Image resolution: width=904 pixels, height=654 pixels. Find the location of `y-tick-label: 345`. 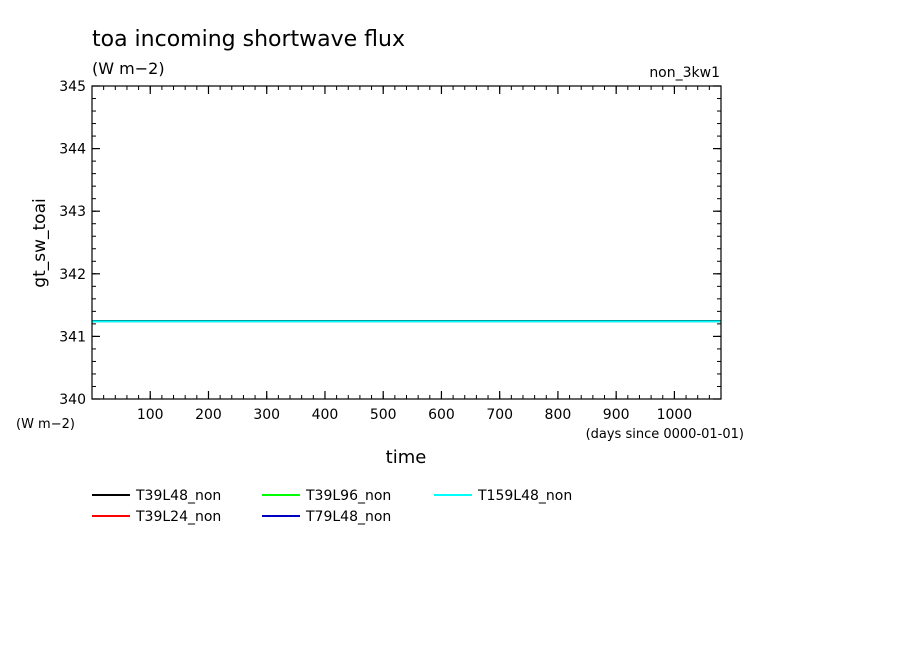

y-tick-label: 345 is located at coordinates (72, 87).